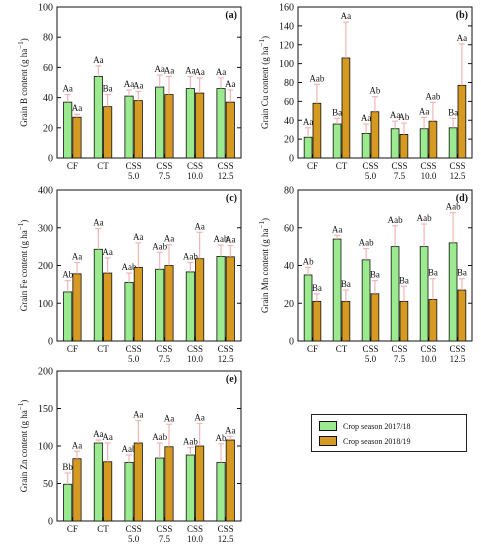 The image size is (481, 550). Describe the element at coordinates (264, 265) in the screenshot. I see `panel-d-ylabel: Grain Mn content (g ha−1)` at that location.